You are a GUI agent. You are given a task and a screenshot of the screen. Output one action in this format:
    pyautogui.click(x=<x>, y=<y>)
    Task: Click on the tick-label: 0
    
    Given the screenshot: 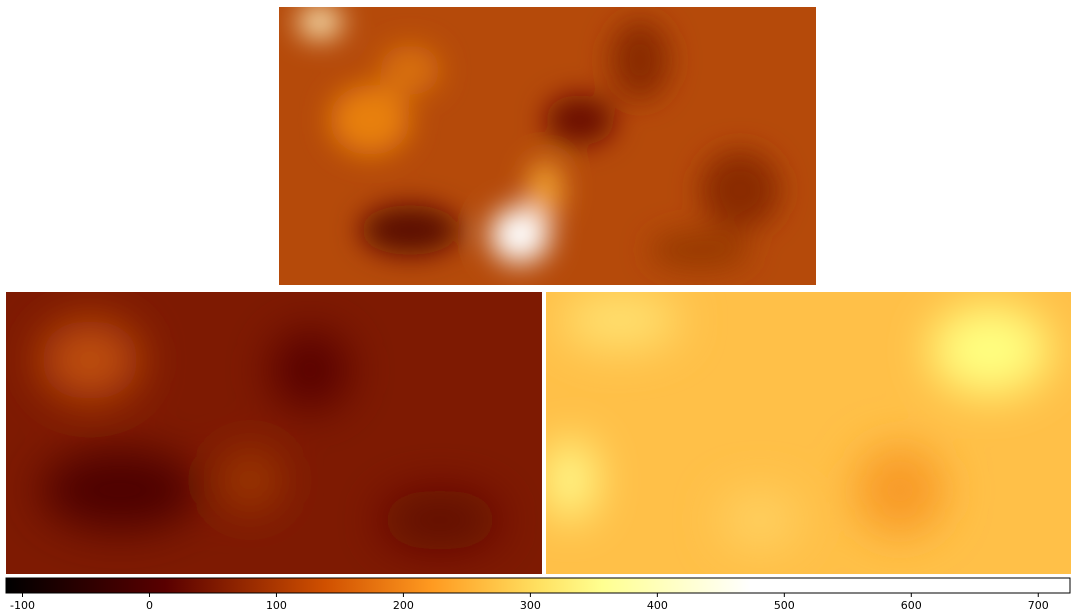 What is the action you would take?
    pyautogui.click(x=149, y=605)
    